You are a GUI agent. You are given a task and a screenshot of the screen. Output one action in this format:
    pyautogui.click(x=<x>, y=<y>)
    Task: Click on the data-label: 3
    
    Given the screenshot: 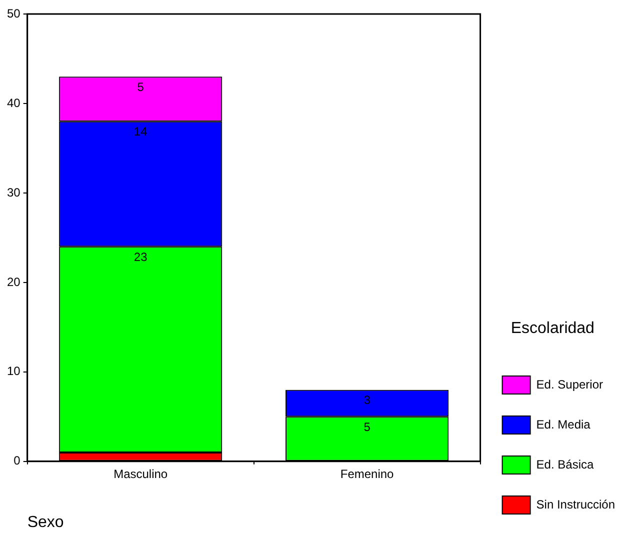 What is the action you would take?
    pyautogui.click(x=367, y=400)
    